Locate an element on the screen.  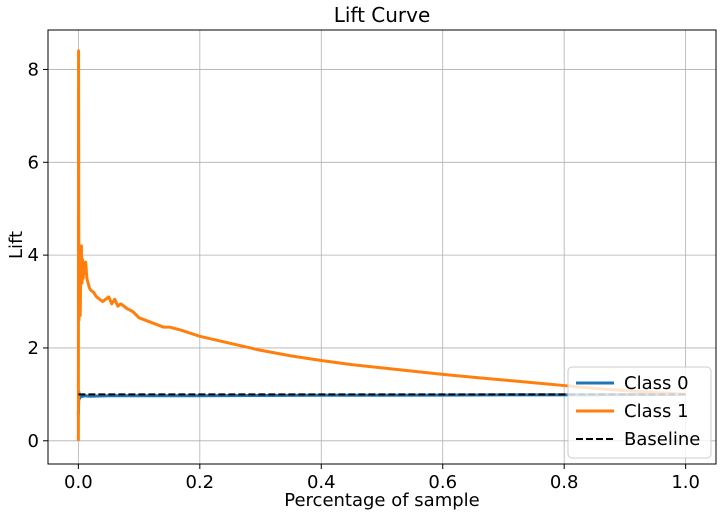
y-tick-label: 8 is located at coordinates (33, 69).